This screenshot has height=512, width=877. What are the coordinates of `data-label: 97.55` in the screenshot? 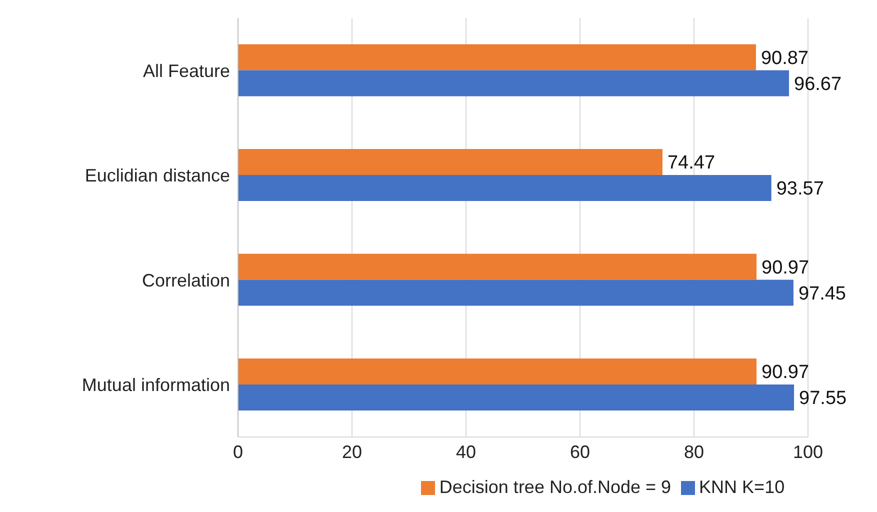 It's located at (823, 399).